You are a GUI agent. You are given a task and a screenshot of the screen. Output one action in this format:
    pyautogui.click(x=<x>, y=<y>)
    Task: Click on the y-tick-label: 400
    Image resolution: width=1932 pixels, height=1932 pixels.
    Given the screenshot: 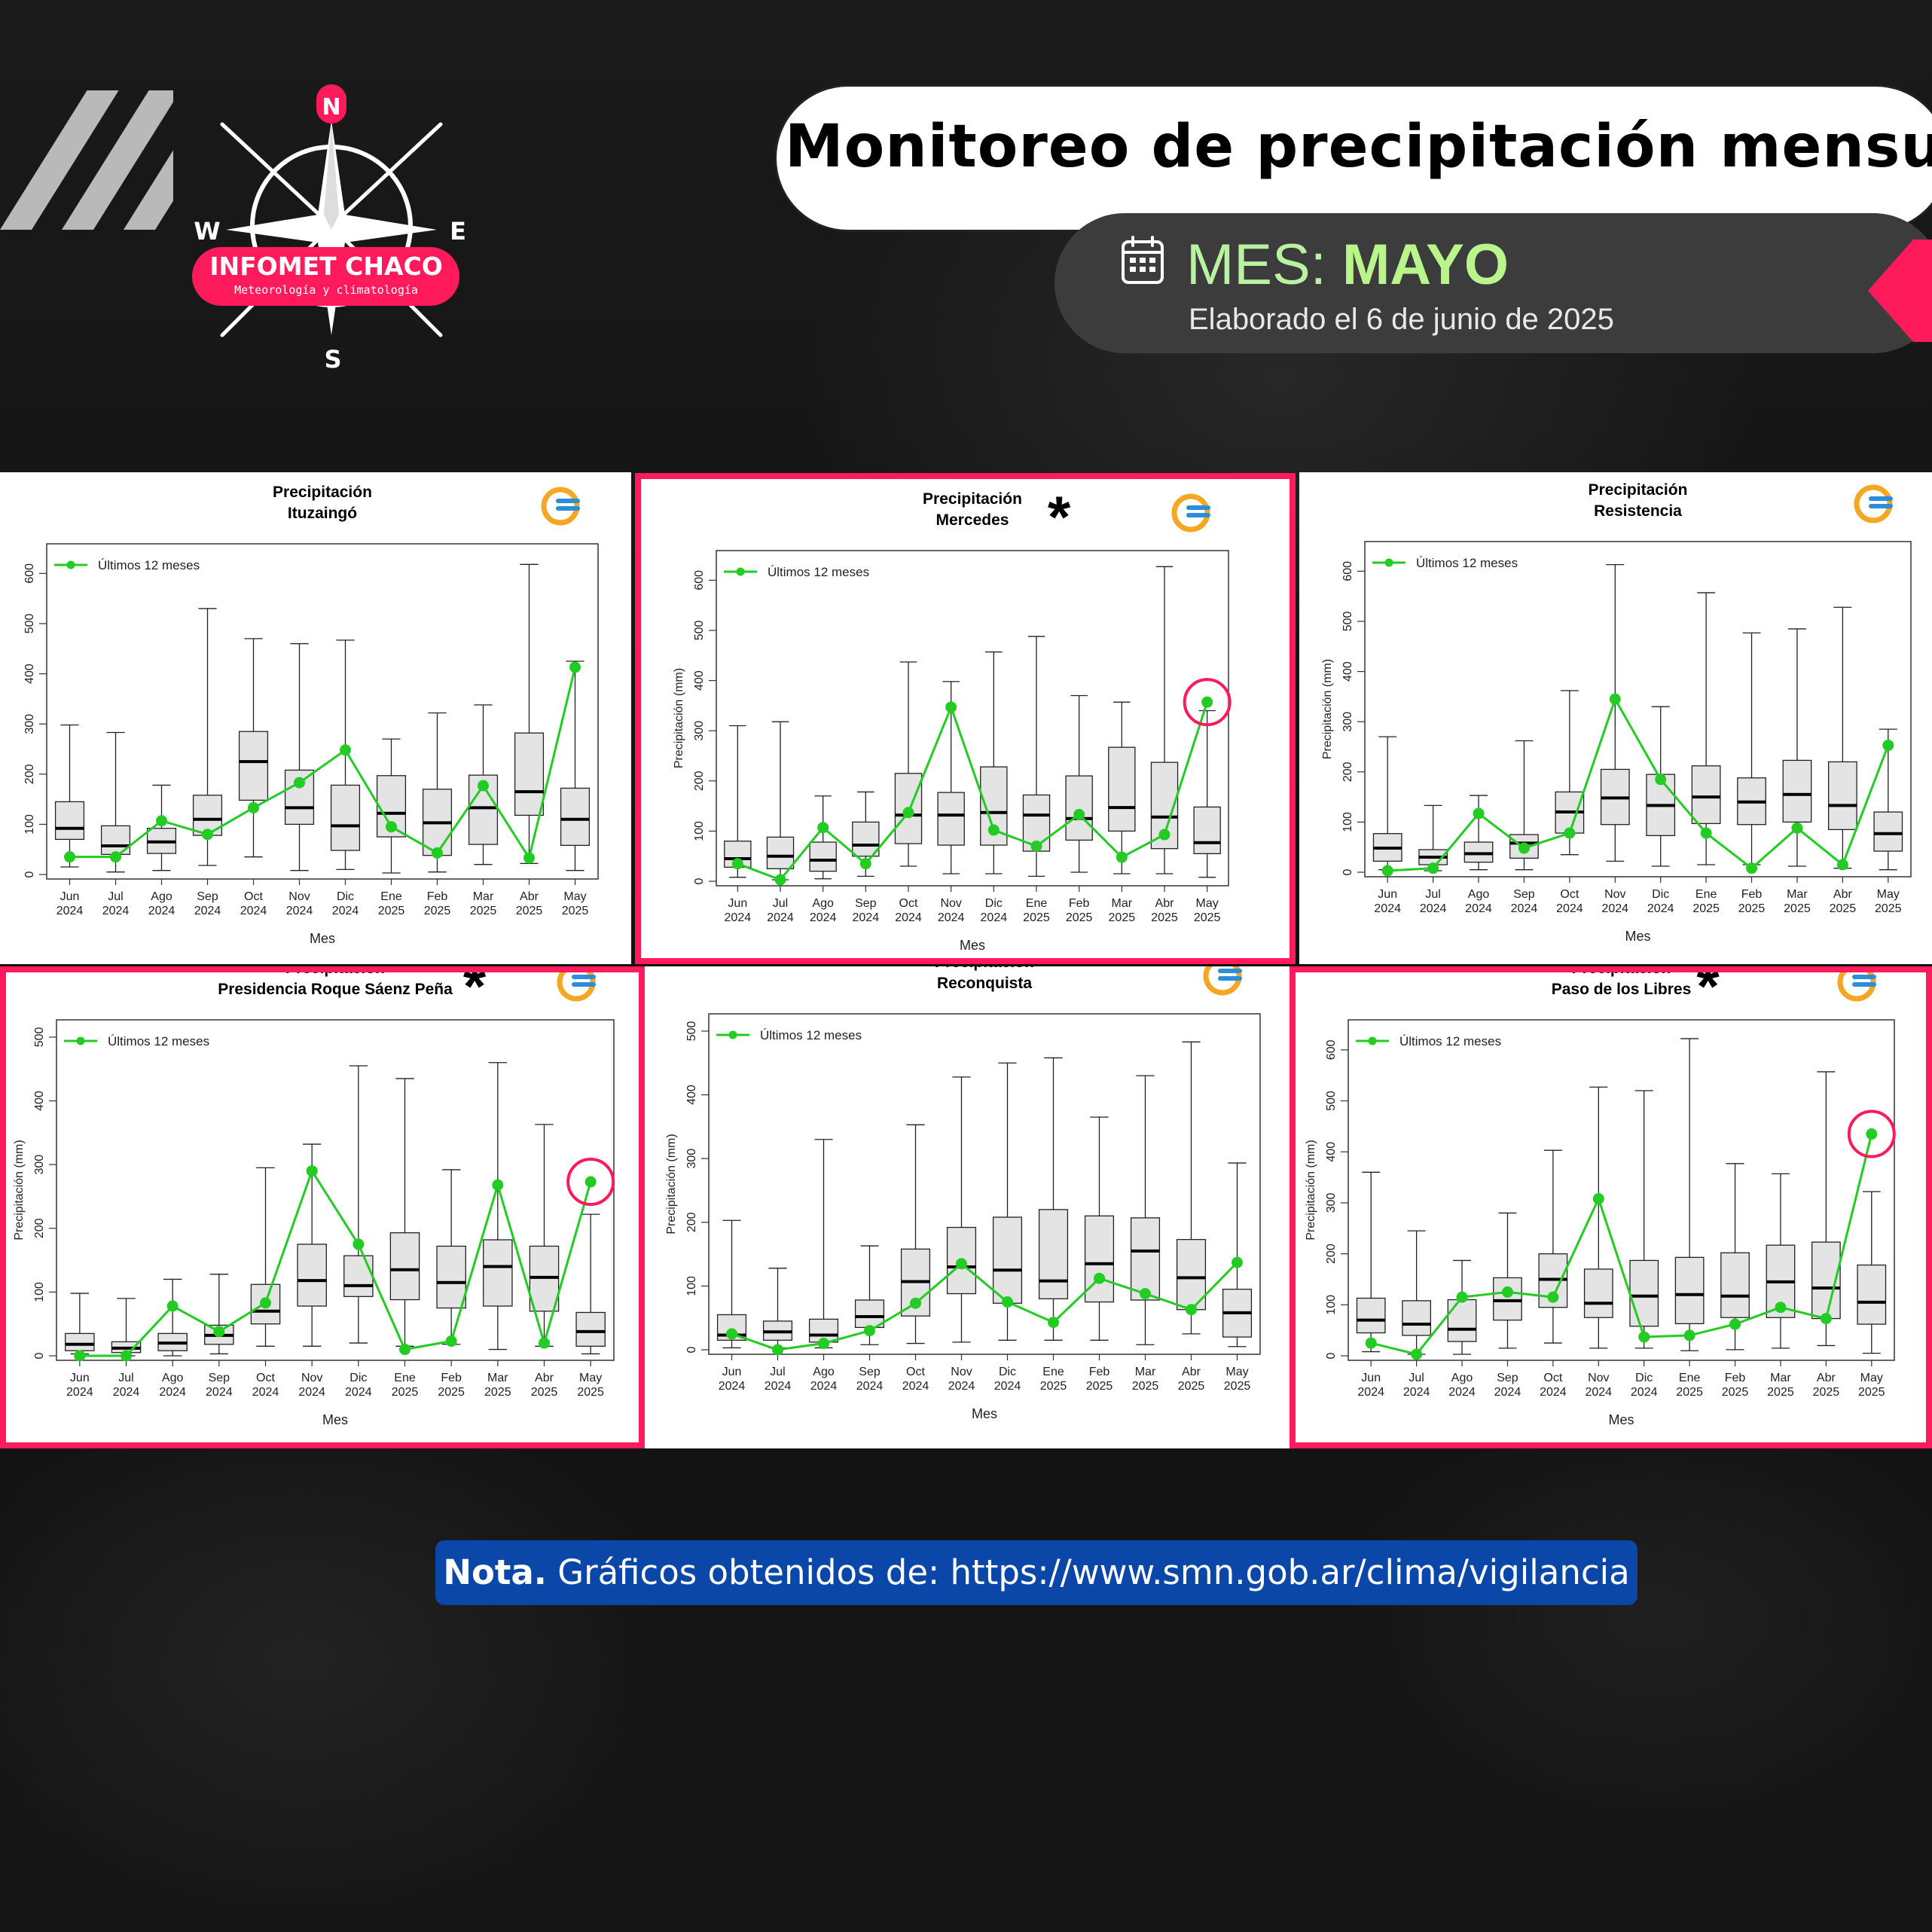 What is the action you would take?
    pyautogui.click(x=30, y=674)
    